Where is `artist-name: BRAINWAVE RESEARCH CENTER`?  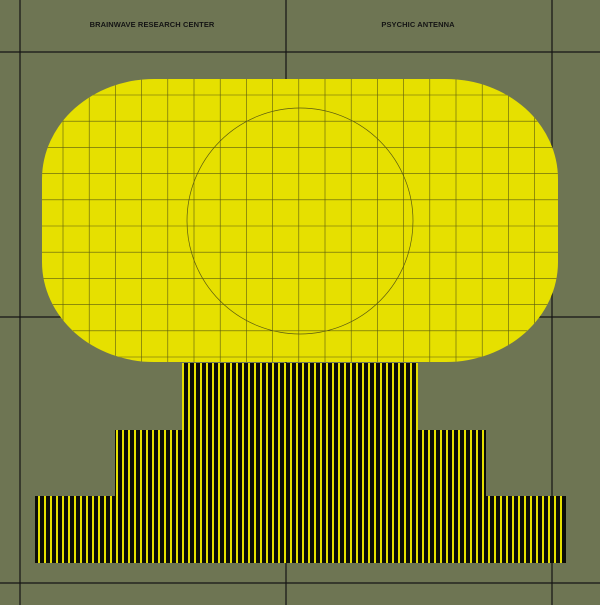
artist-name: BRAINWAVE RESEARCH CENTER is located at coordinates (152, 24).